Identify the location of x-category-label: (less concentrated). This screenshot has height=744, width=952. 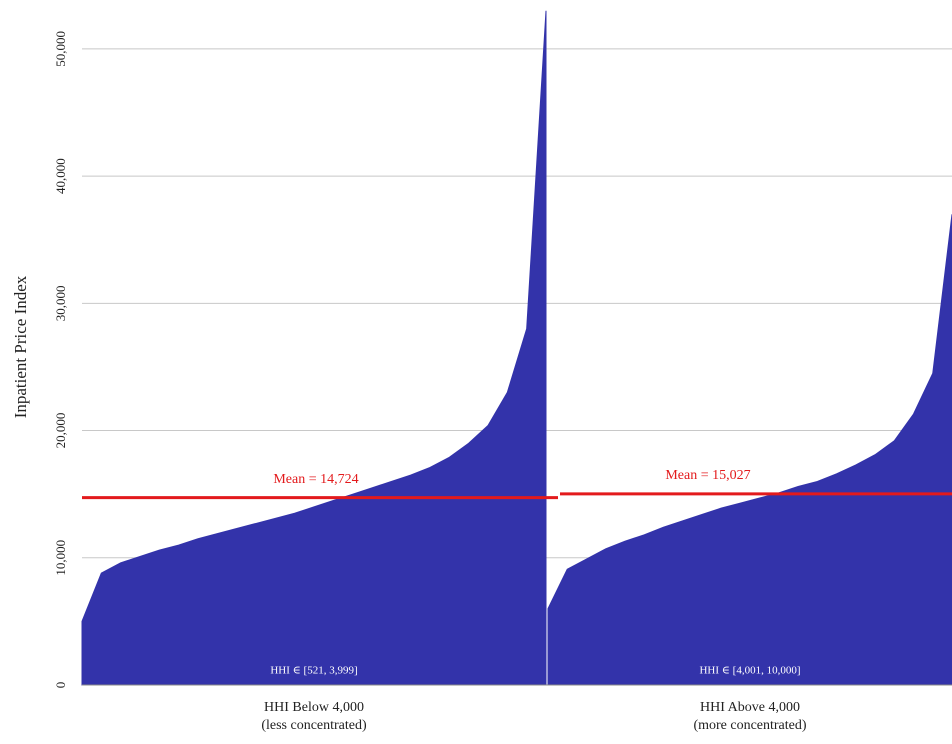
(314, 725).